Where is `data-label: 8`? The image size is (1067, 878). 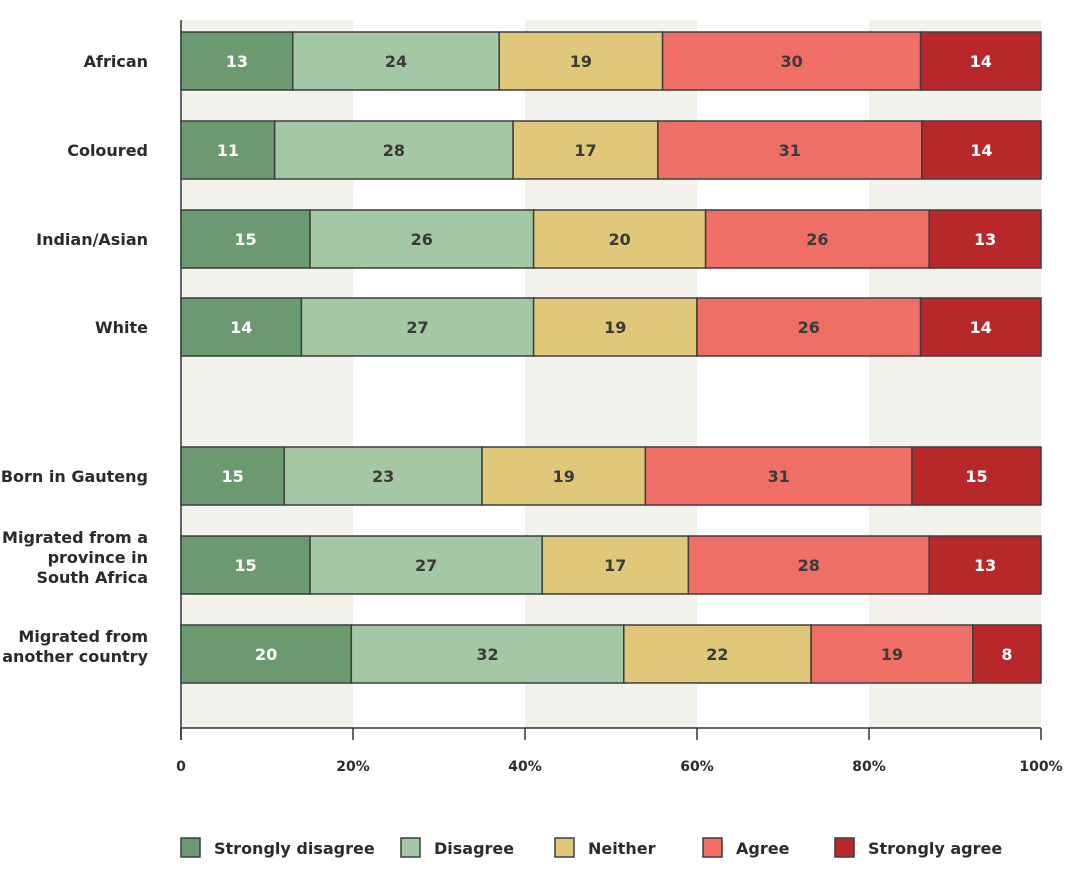
data-label: 8 is located at coordinates (1006, 654).